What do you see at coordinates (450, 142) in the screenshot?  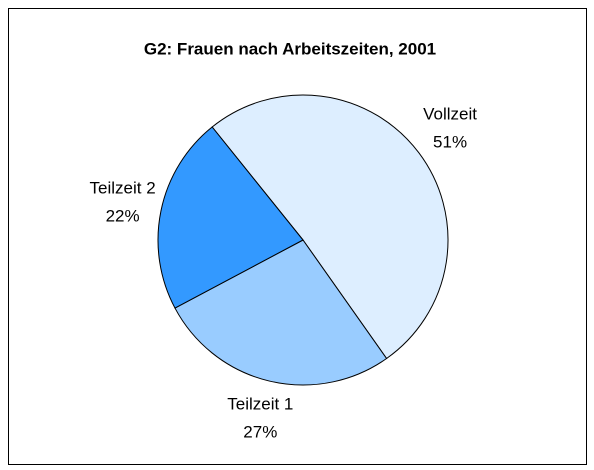 I see `slice-value-label: 51%` at bounding box center [450, 142].